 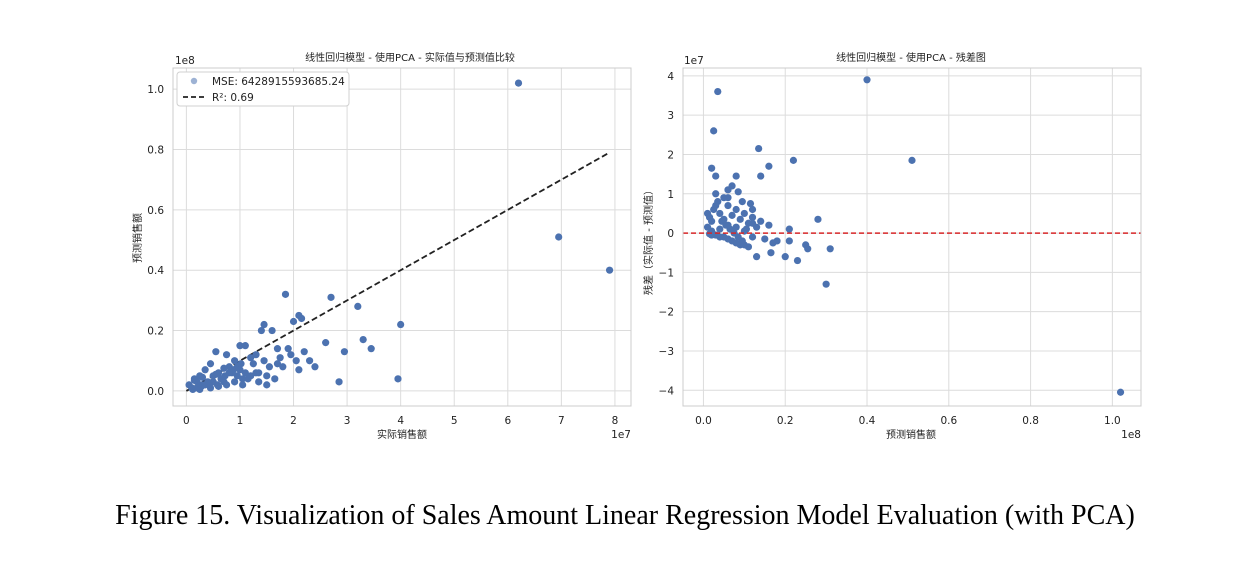 I want to click on legend: MSE: 6428915593685.24 R²: 0.69, so click(x=263, y=89).